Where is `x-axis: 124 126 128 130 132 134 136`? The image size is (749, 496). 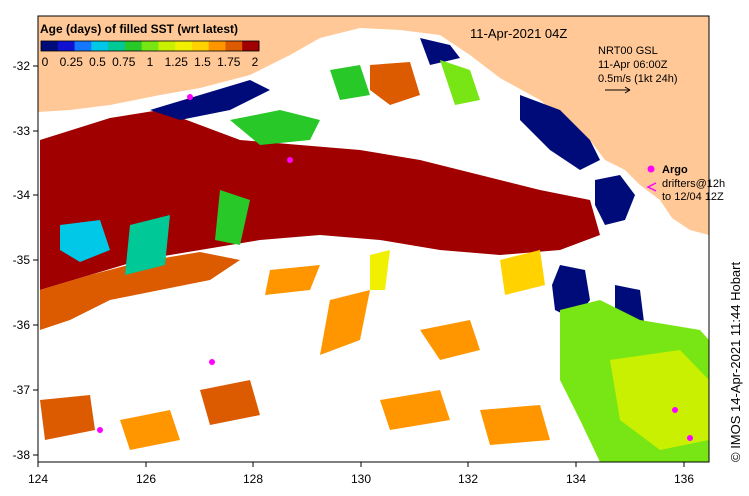
x-axis: 124 126 128 130 132 134 136 is located at coordinates (361, 474).